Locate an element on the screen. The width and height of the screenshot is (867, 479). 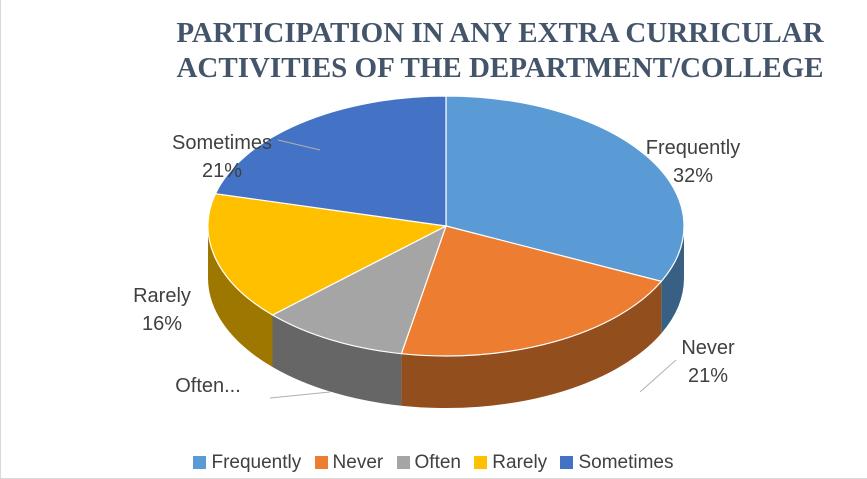
pie-slice-sometimes is located at coordinates (330, 161).